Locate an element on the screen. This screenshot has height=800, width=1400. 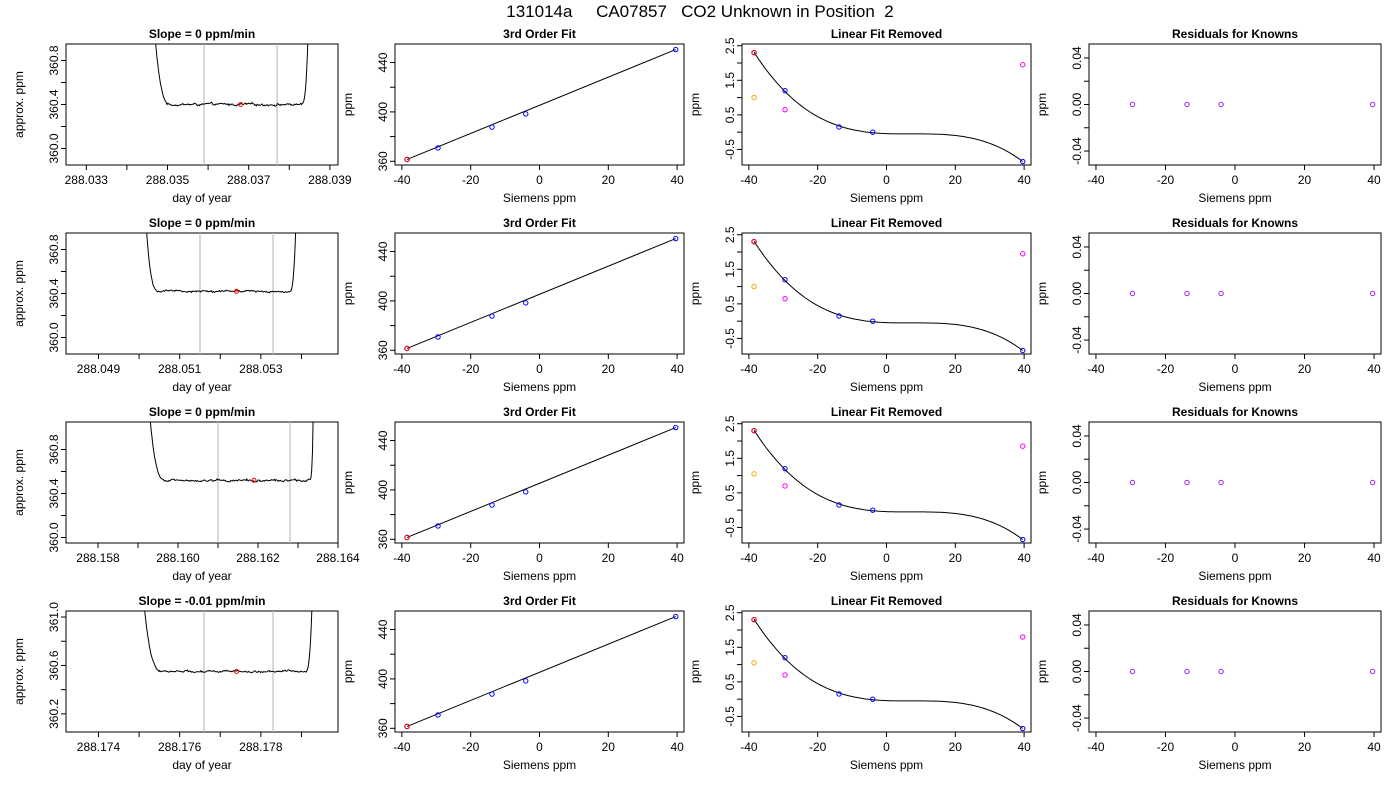
x-tick-label: 288.051 is located at coordinates (180, 369).